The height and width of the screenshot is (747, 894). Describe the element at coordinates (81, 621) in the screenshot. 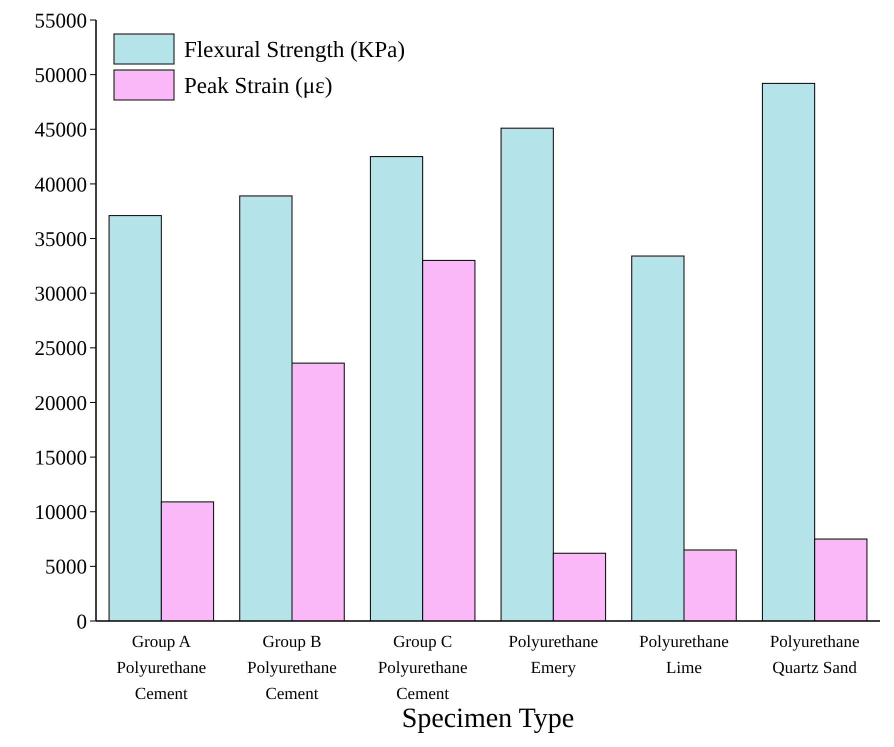

I see `y-tick-label: 0` at that location.